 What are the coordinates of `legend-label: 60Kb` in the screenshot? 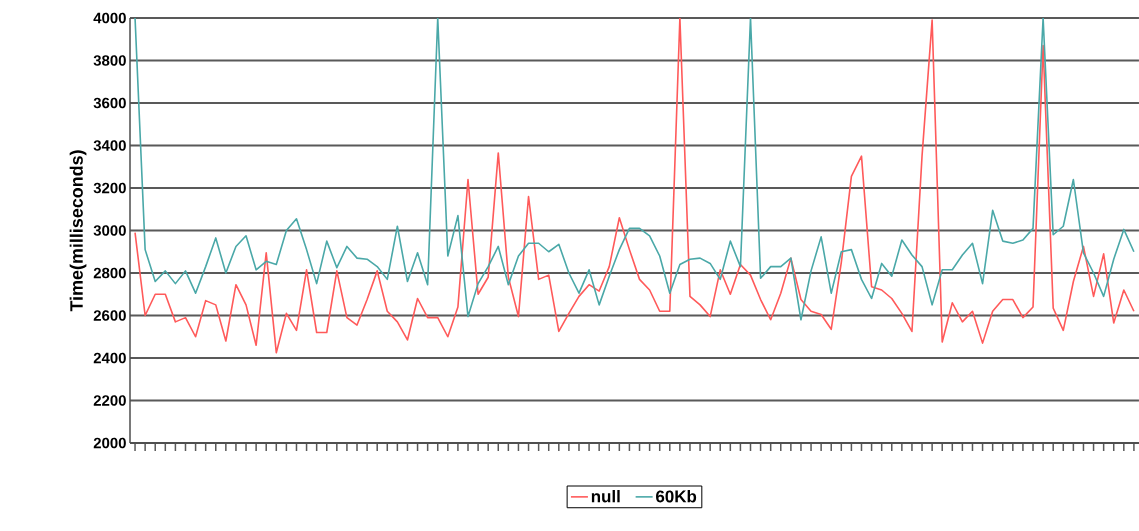 It's located at (676, 496).